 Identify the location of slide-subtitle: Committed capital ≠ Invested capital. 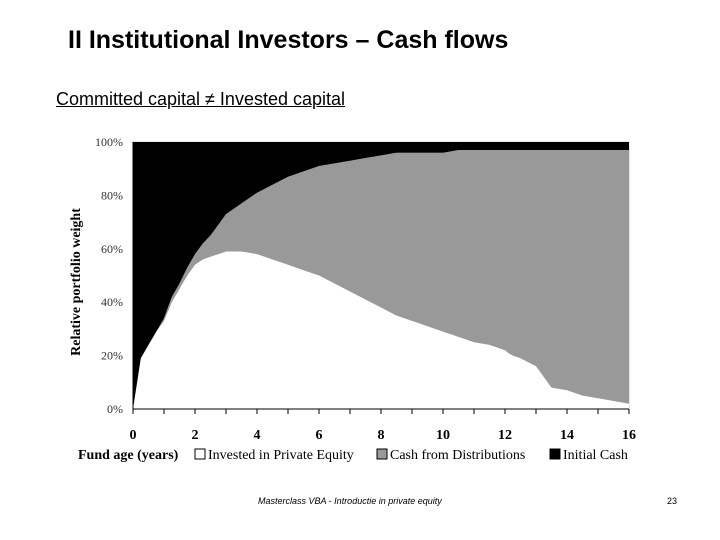
(201, 99).